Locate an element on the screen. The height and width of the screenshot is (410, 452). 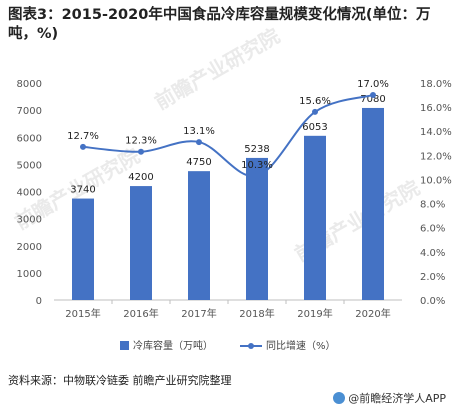
y-left-tick-label: 3000 is located at coordinates (29, 220).